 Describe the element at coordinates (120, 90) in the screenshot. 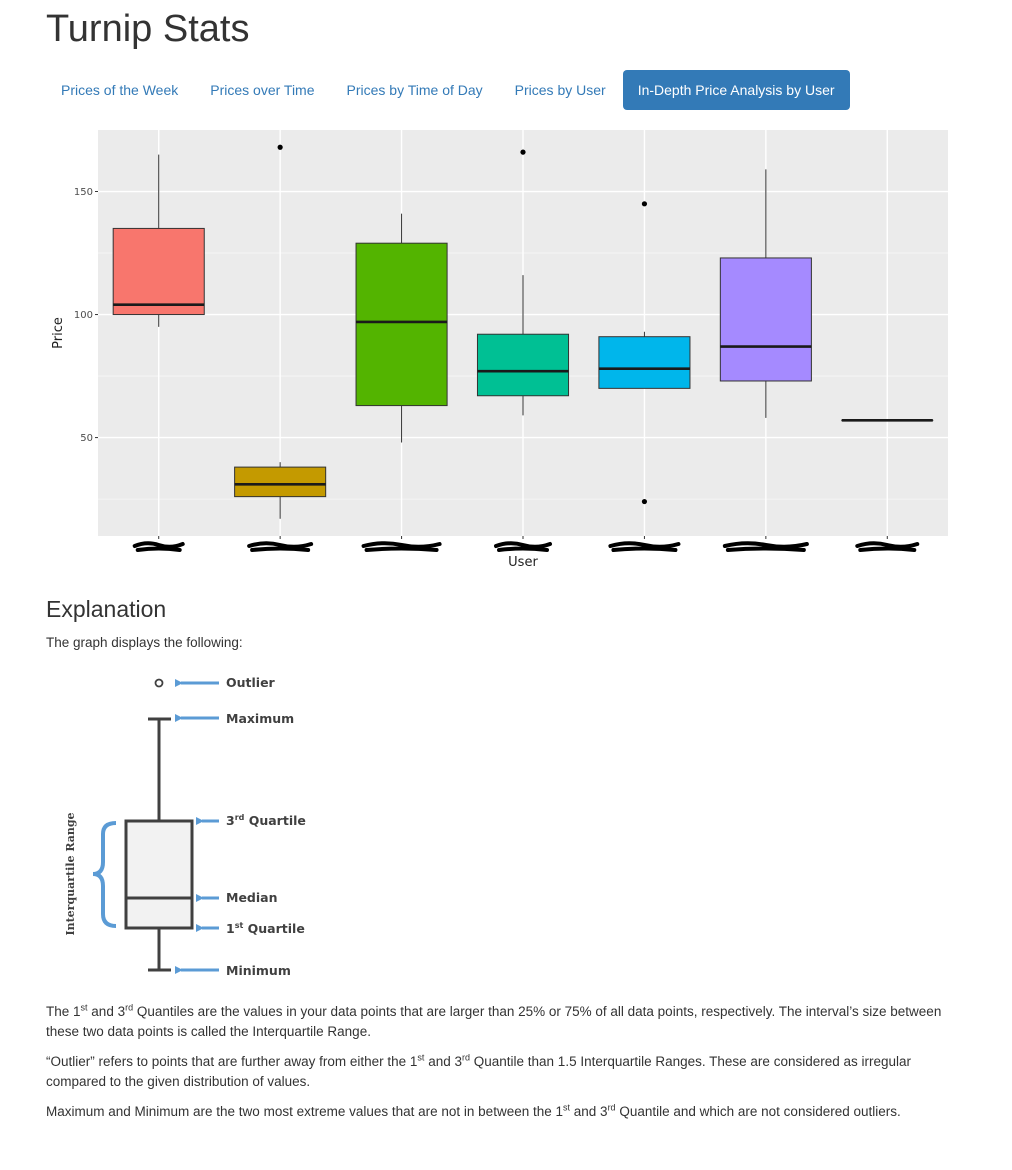

I see `tab-prices-of-the-week: Prices of the Week` at that location.